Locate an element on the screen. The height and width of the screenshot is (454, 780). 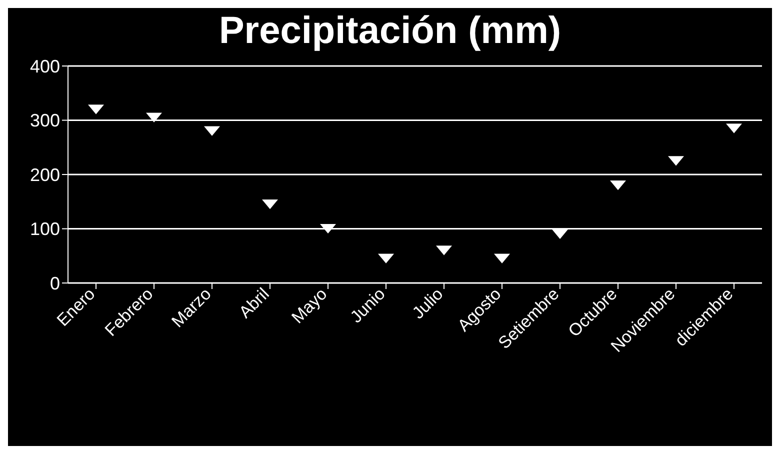
y-tick-label: 400 is located at coordinates (45, 66).